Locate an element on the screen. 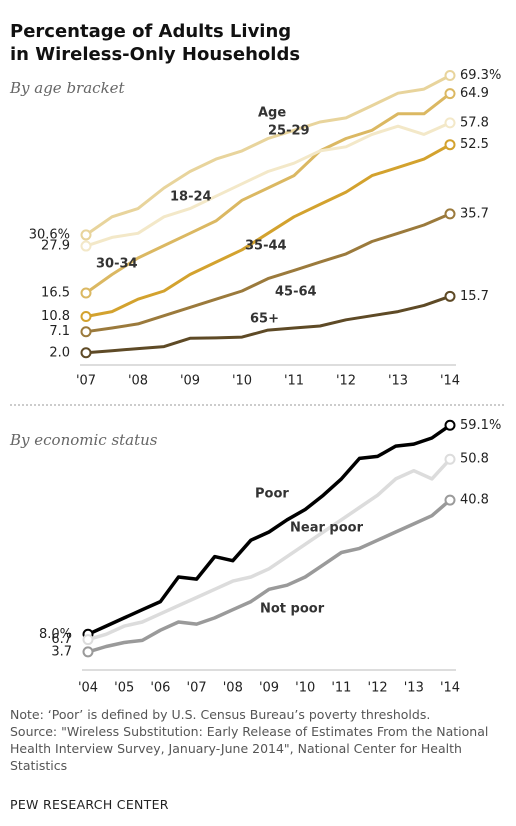 The height and width of the screenshot is (826, 516). series-label: 45-64 is located at coordinates (296, 292).